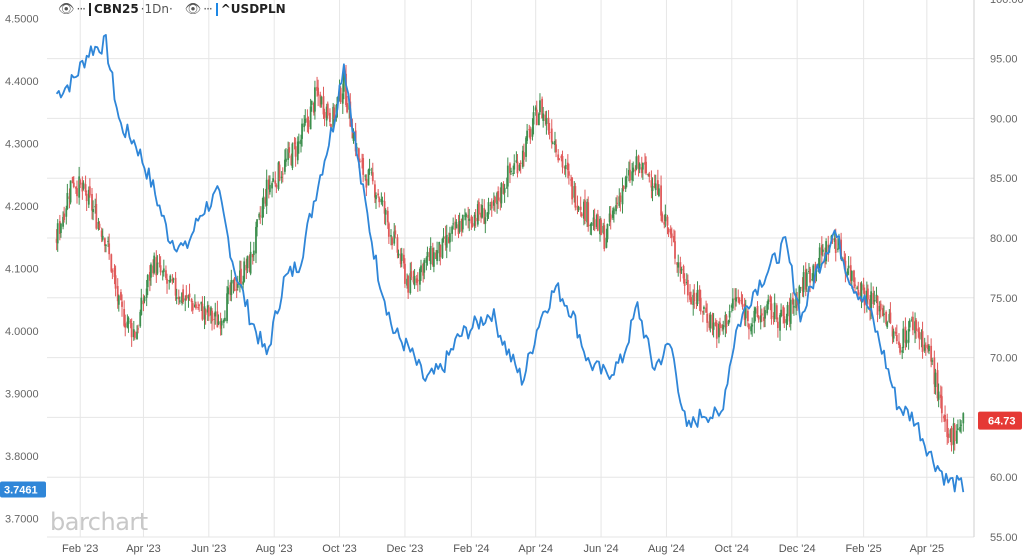 This screenshot has width=1024, height=557. Describe the element at coordinates (80, 549) in the screenshot. I see `x-axis-tick-label: Feb '23` at that location.